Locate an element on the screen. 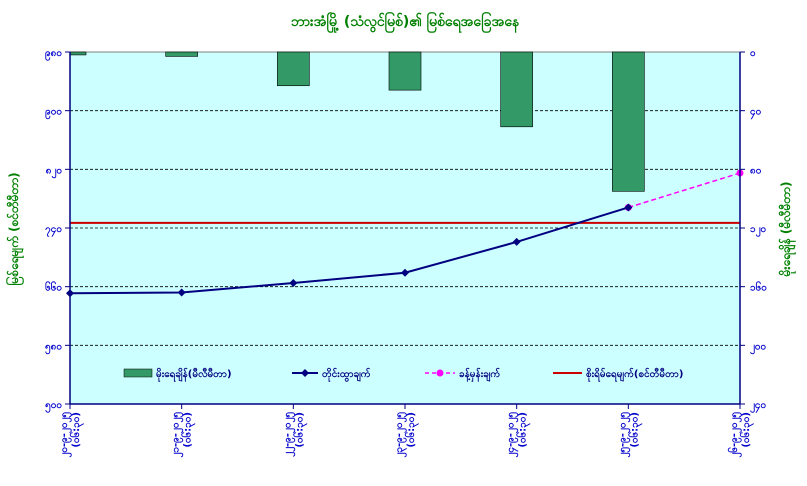 The width and height of the screenshot is (807, 486). y-right-tick-label: ၀ is located at coordinates (753, 53).